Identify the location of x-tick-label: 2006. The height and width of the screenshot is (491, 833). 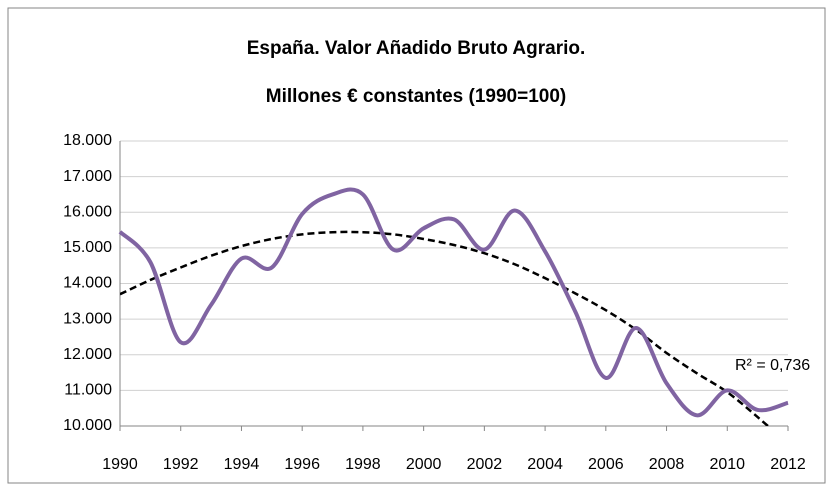
(606, 464).